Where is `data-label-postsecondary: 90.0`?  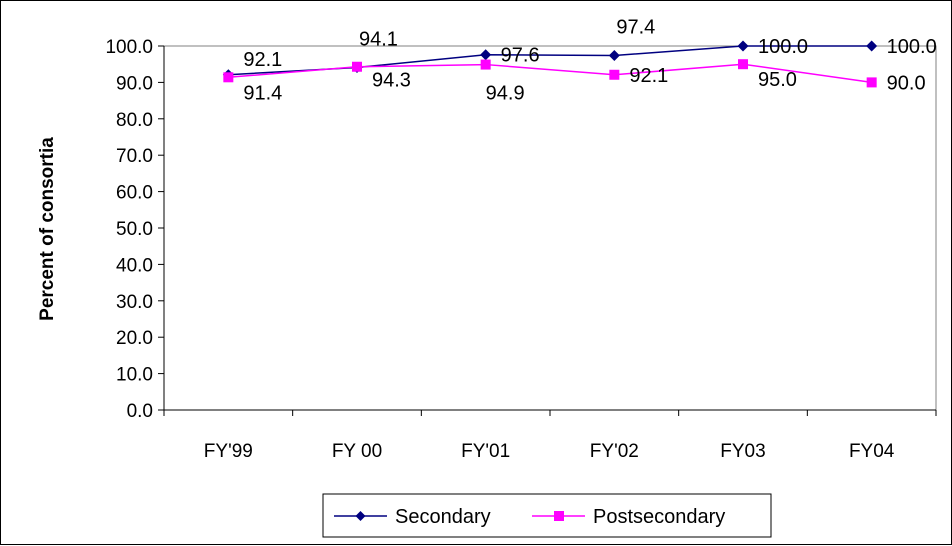
data-label-postsecondary: 90.0 is located at coordinates (906, 83).